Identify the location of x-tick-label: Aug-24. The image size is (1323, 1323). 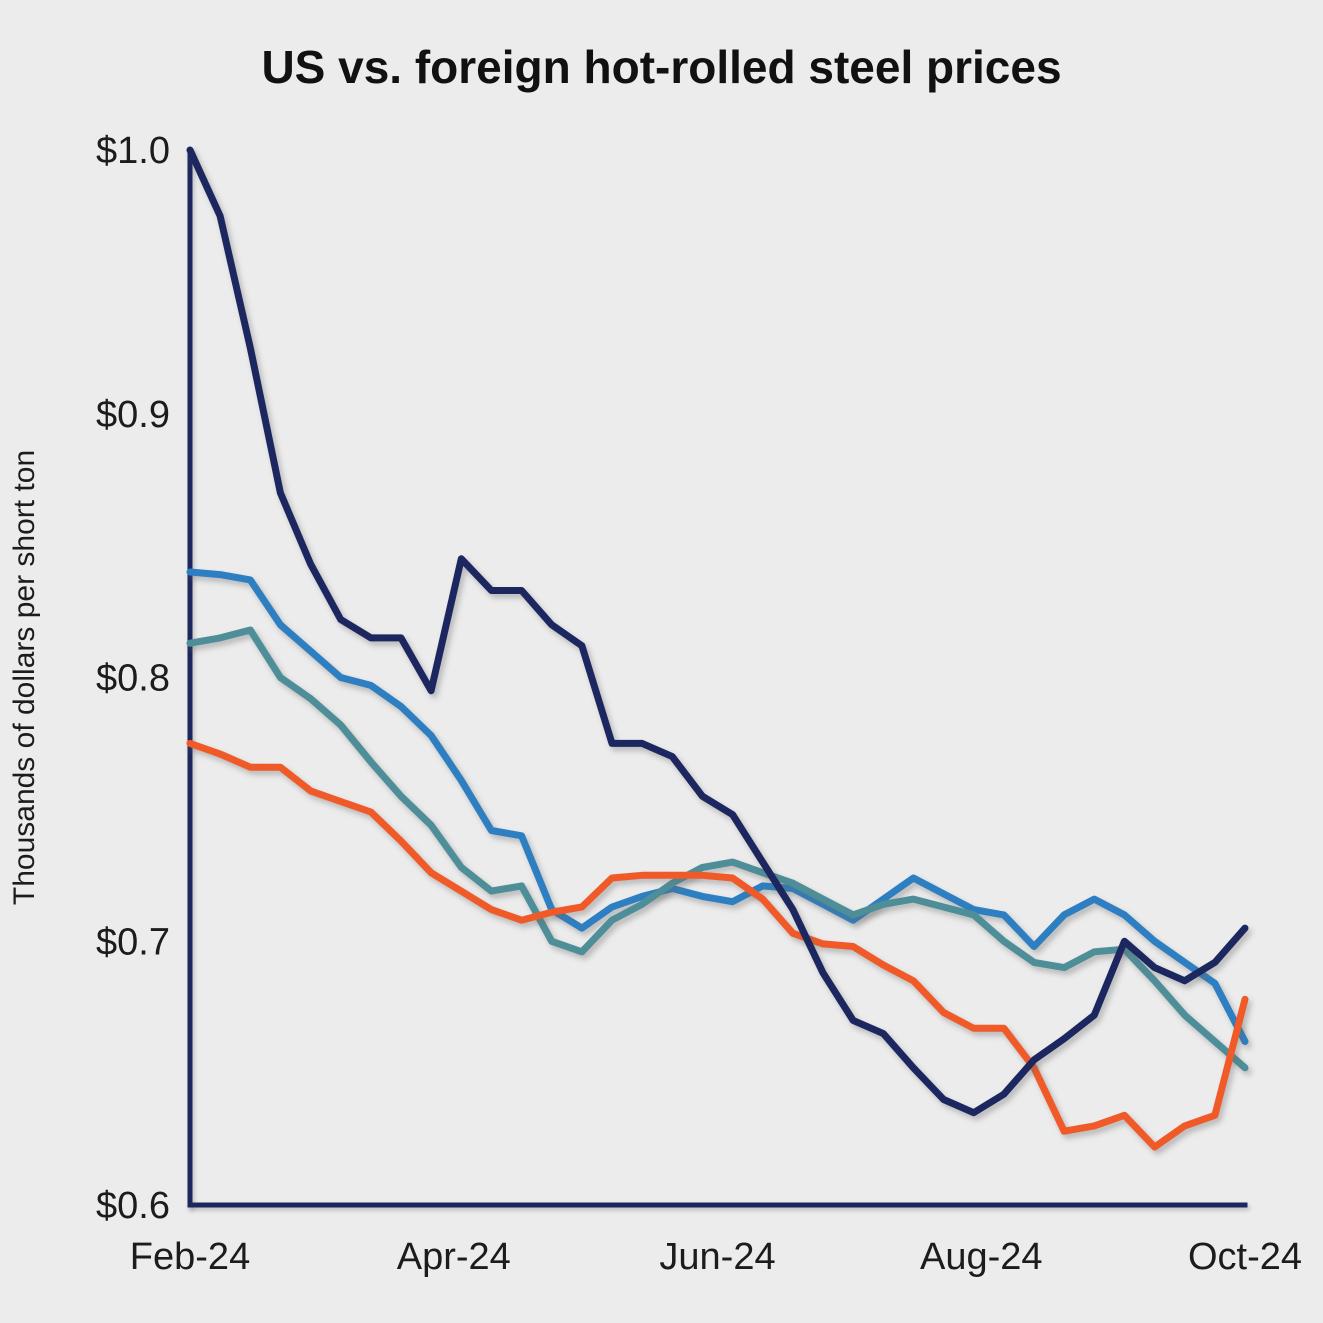
(981, 1257).